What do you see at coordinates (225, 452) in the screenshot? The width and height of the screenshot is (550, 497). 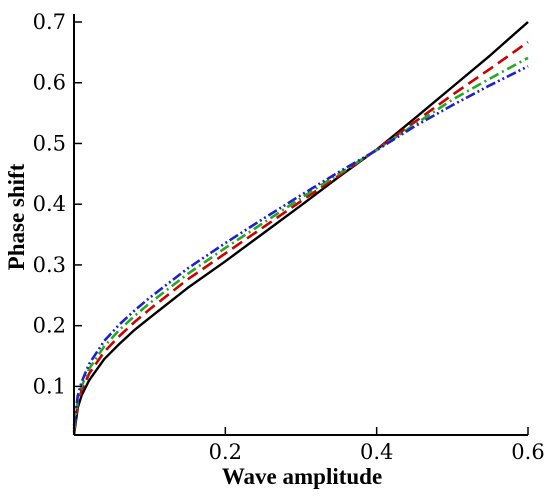 I see `x-tick-label: 0.2` at bounding box center [225, 452].